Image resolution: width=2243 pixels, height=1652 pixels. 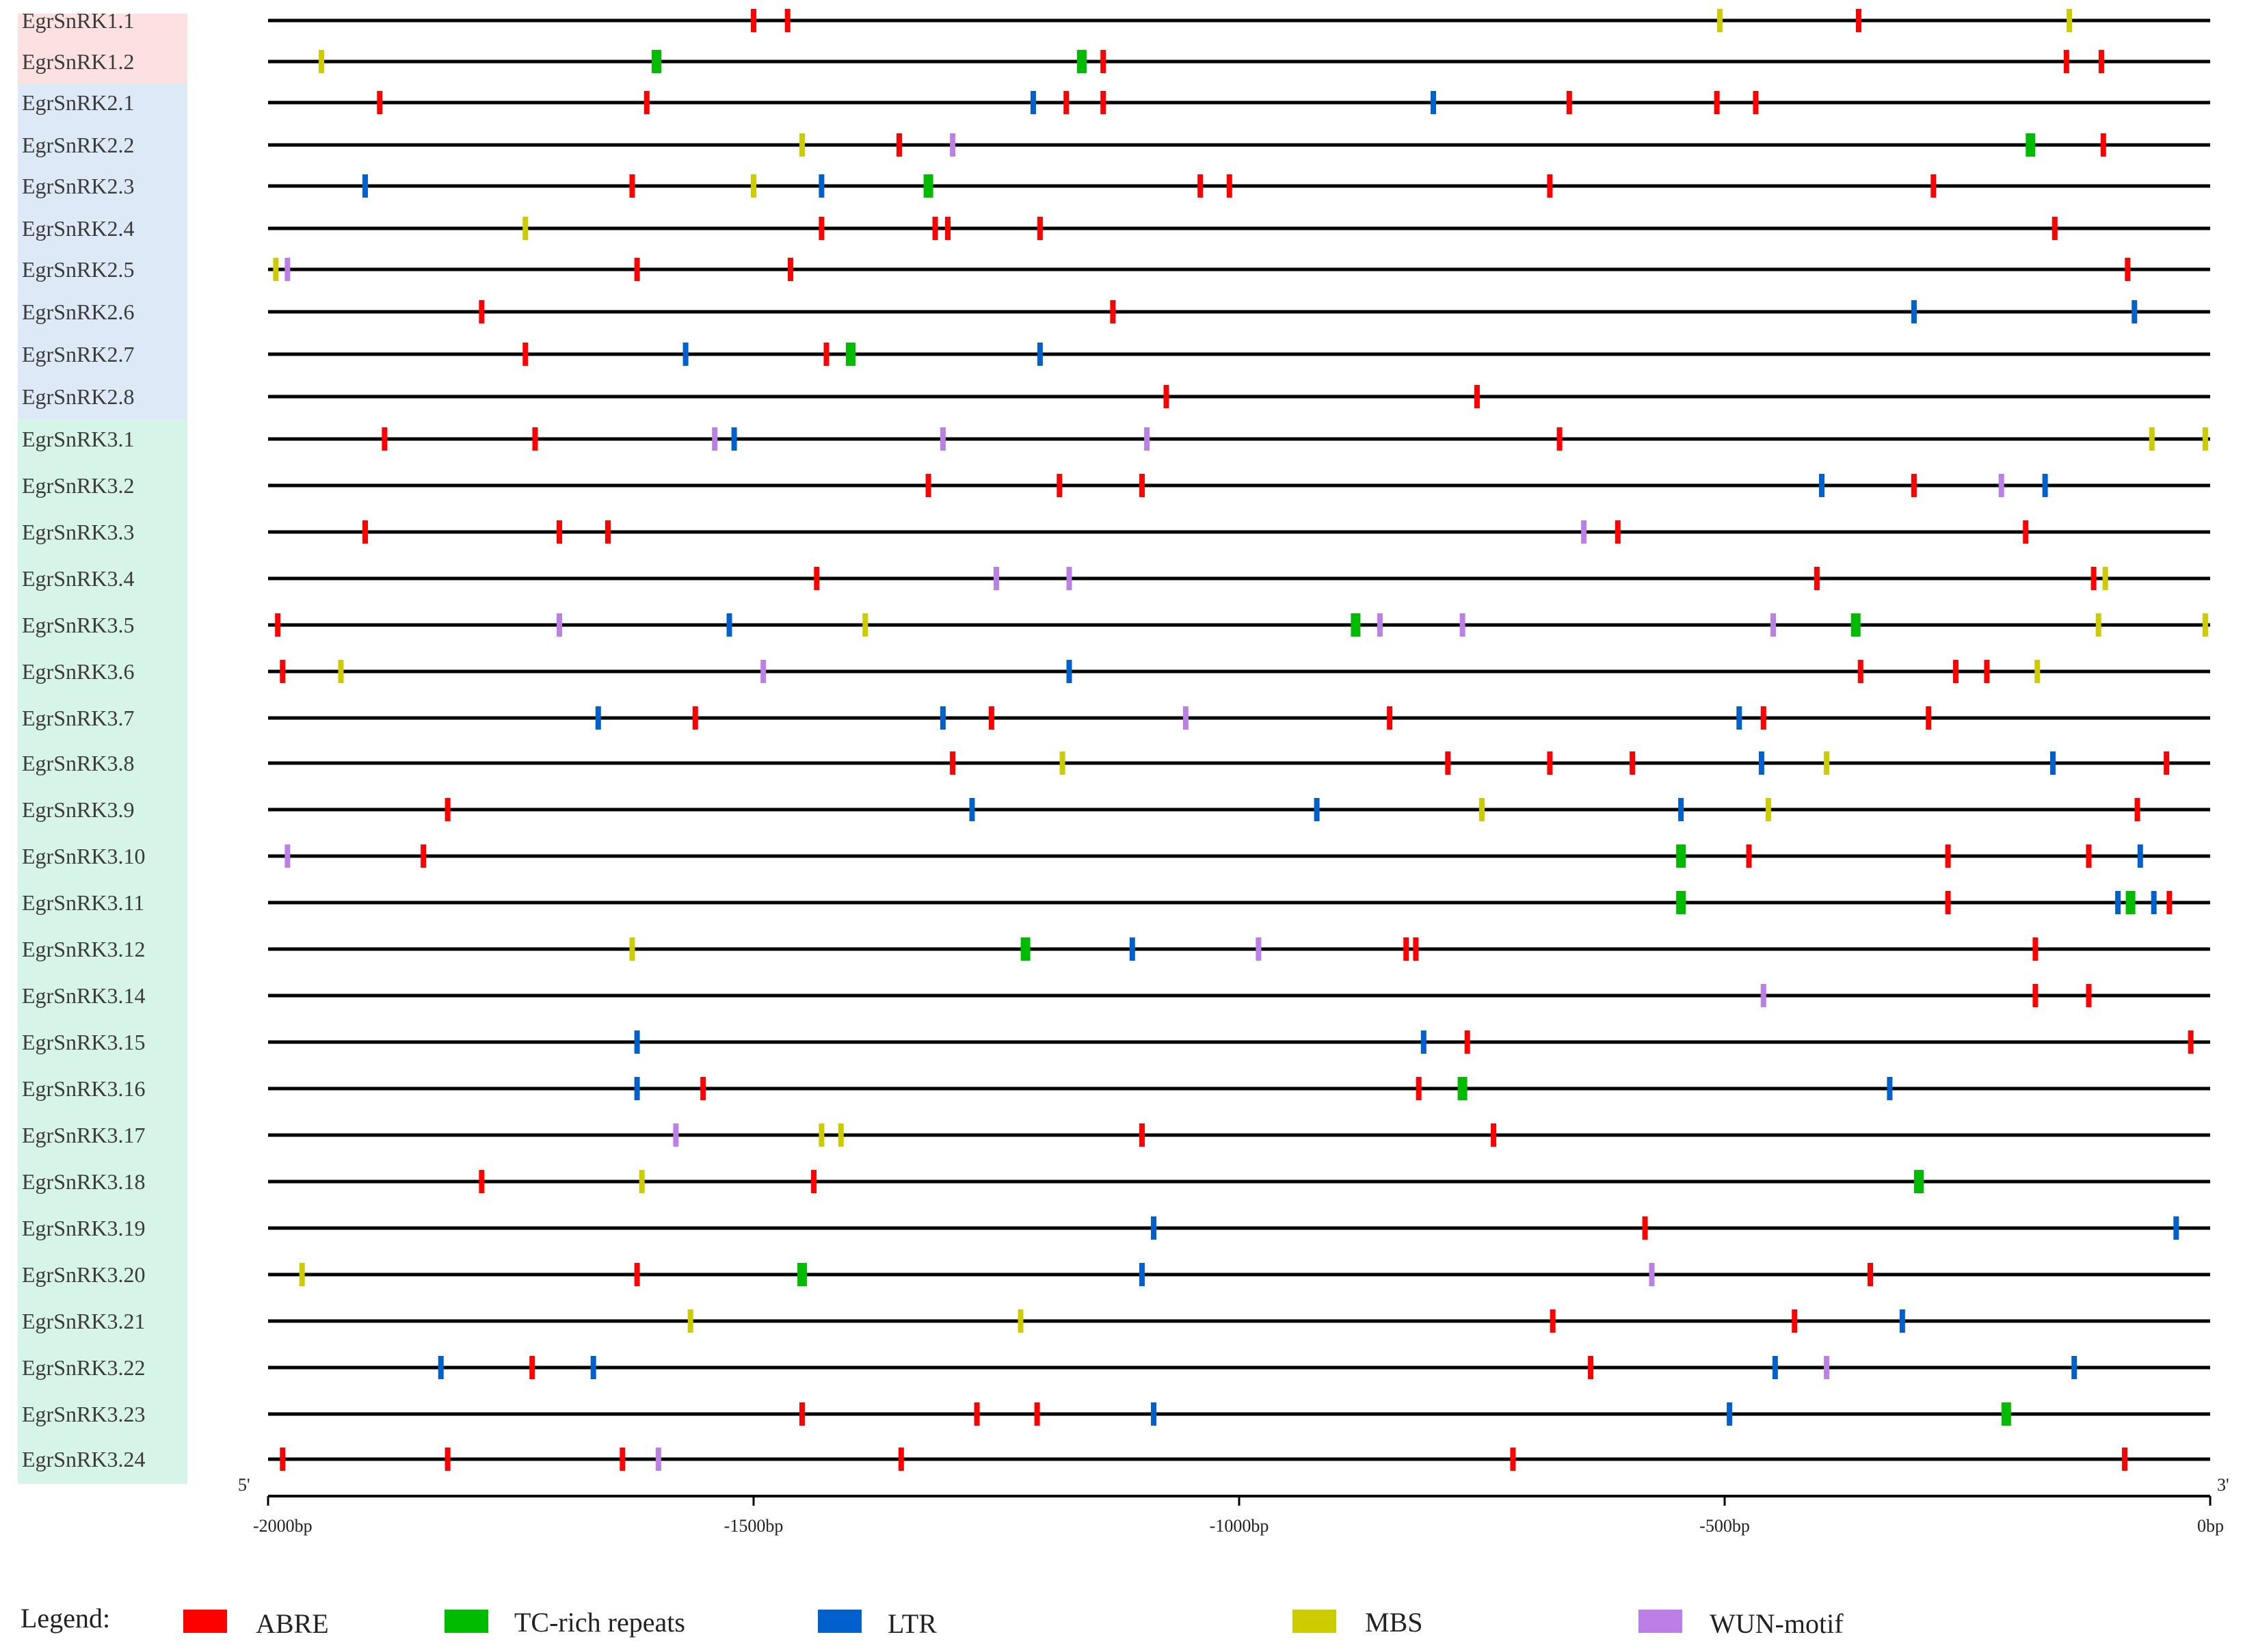 I want to click on gene-label: EgrSnRK3.1, so click(x=78, y=439).